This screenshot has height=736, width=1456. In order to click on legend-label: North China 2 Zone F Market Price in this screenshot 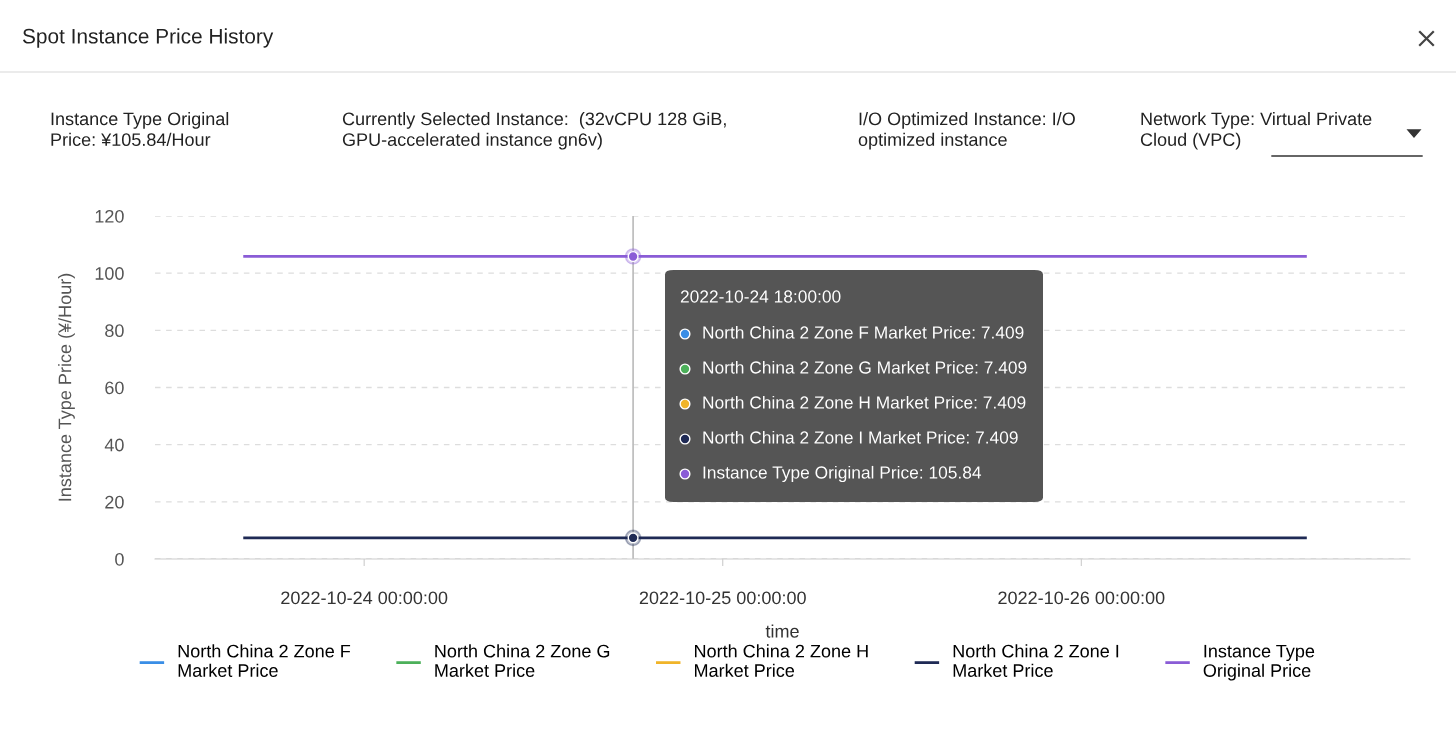, I will do `click(264, 660)`.